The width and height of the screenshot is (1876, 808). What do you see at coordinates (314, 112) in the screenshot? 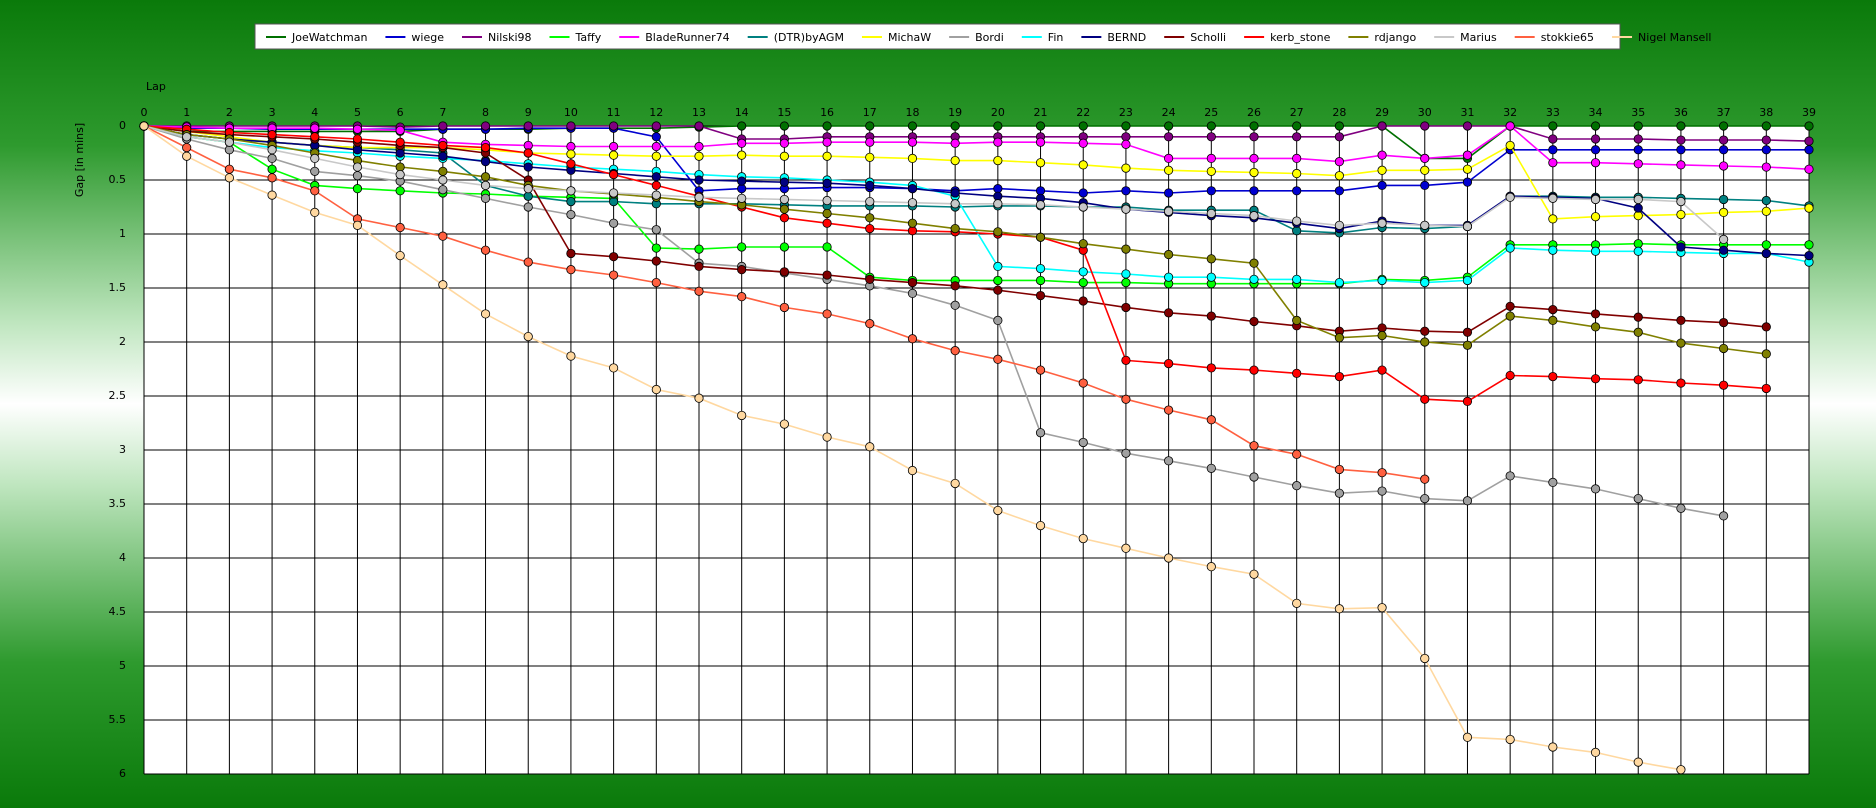
I see `x-tick-label: 4` at bounding box center [314, 112].